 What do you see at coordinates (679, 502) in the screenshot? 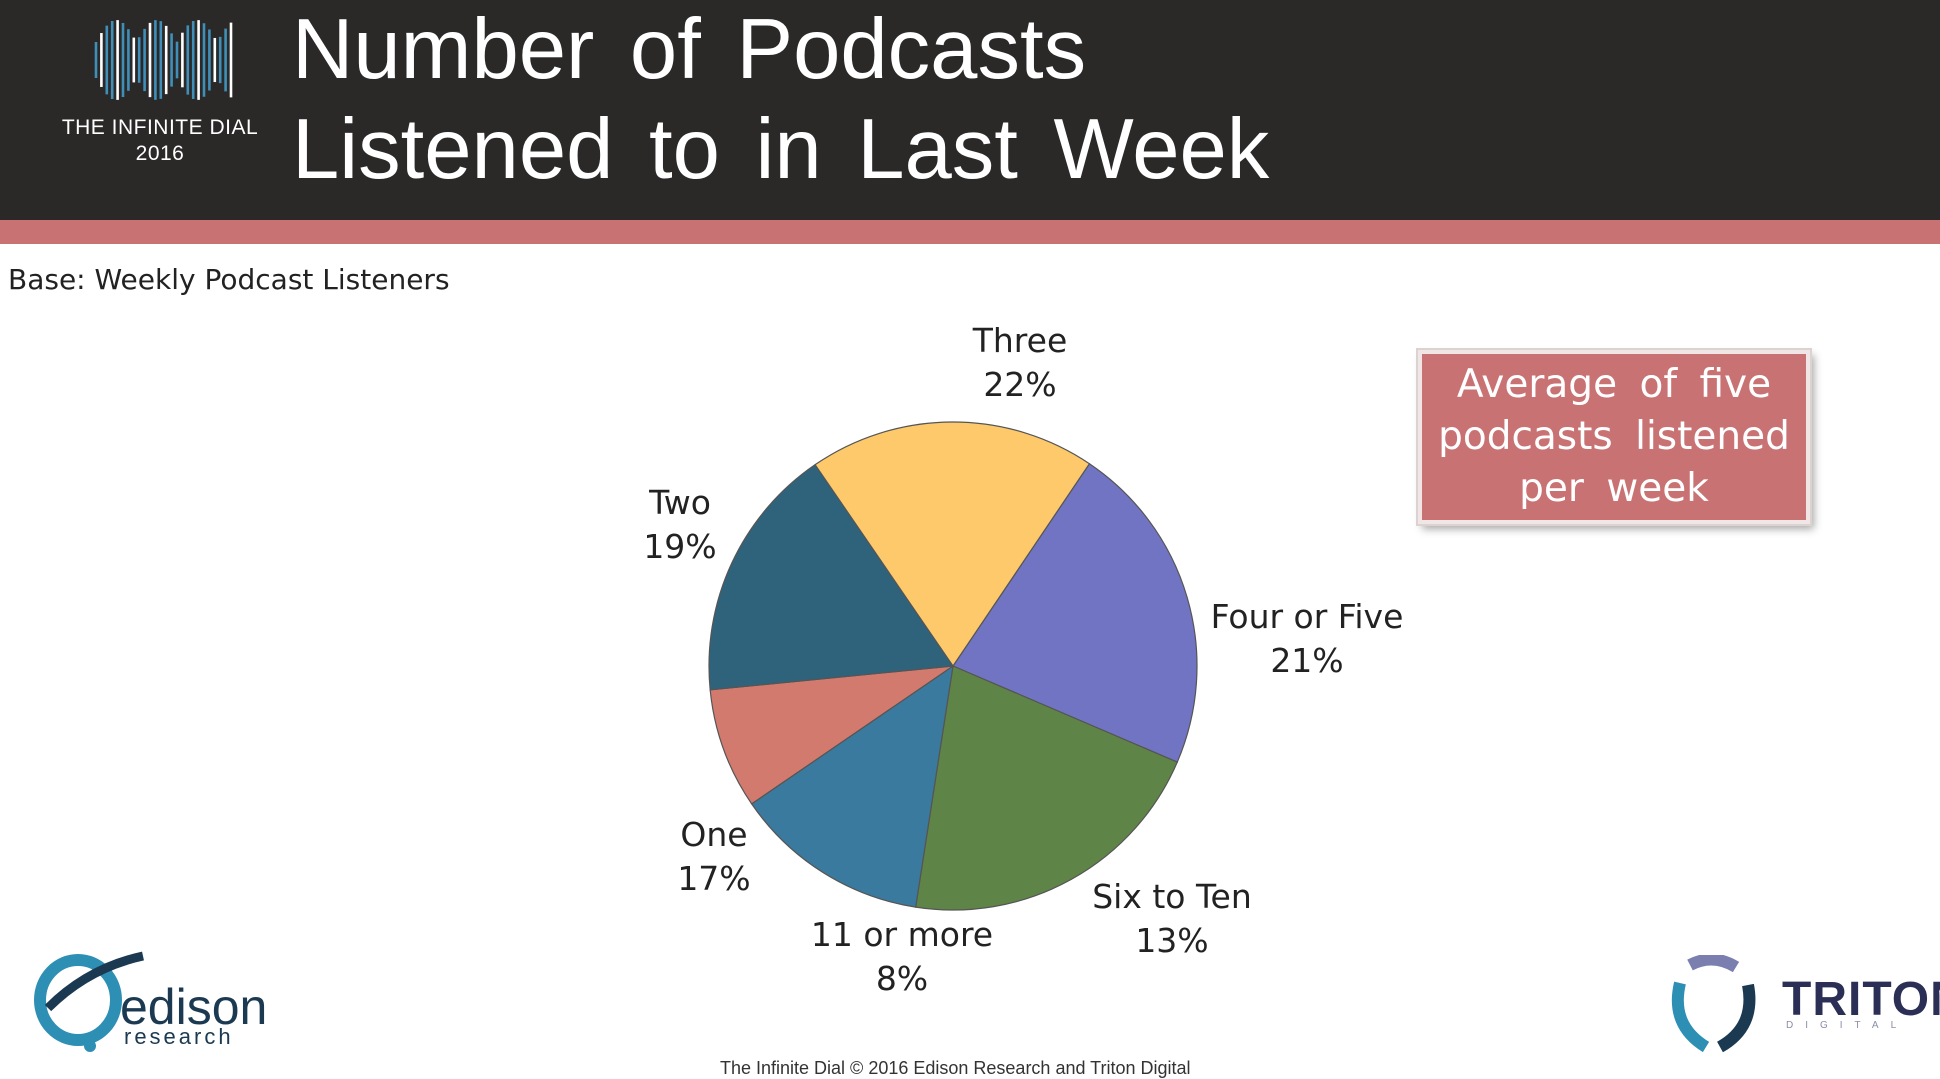
I see `slice-label-two: Two` at bounding box center [679, 502].